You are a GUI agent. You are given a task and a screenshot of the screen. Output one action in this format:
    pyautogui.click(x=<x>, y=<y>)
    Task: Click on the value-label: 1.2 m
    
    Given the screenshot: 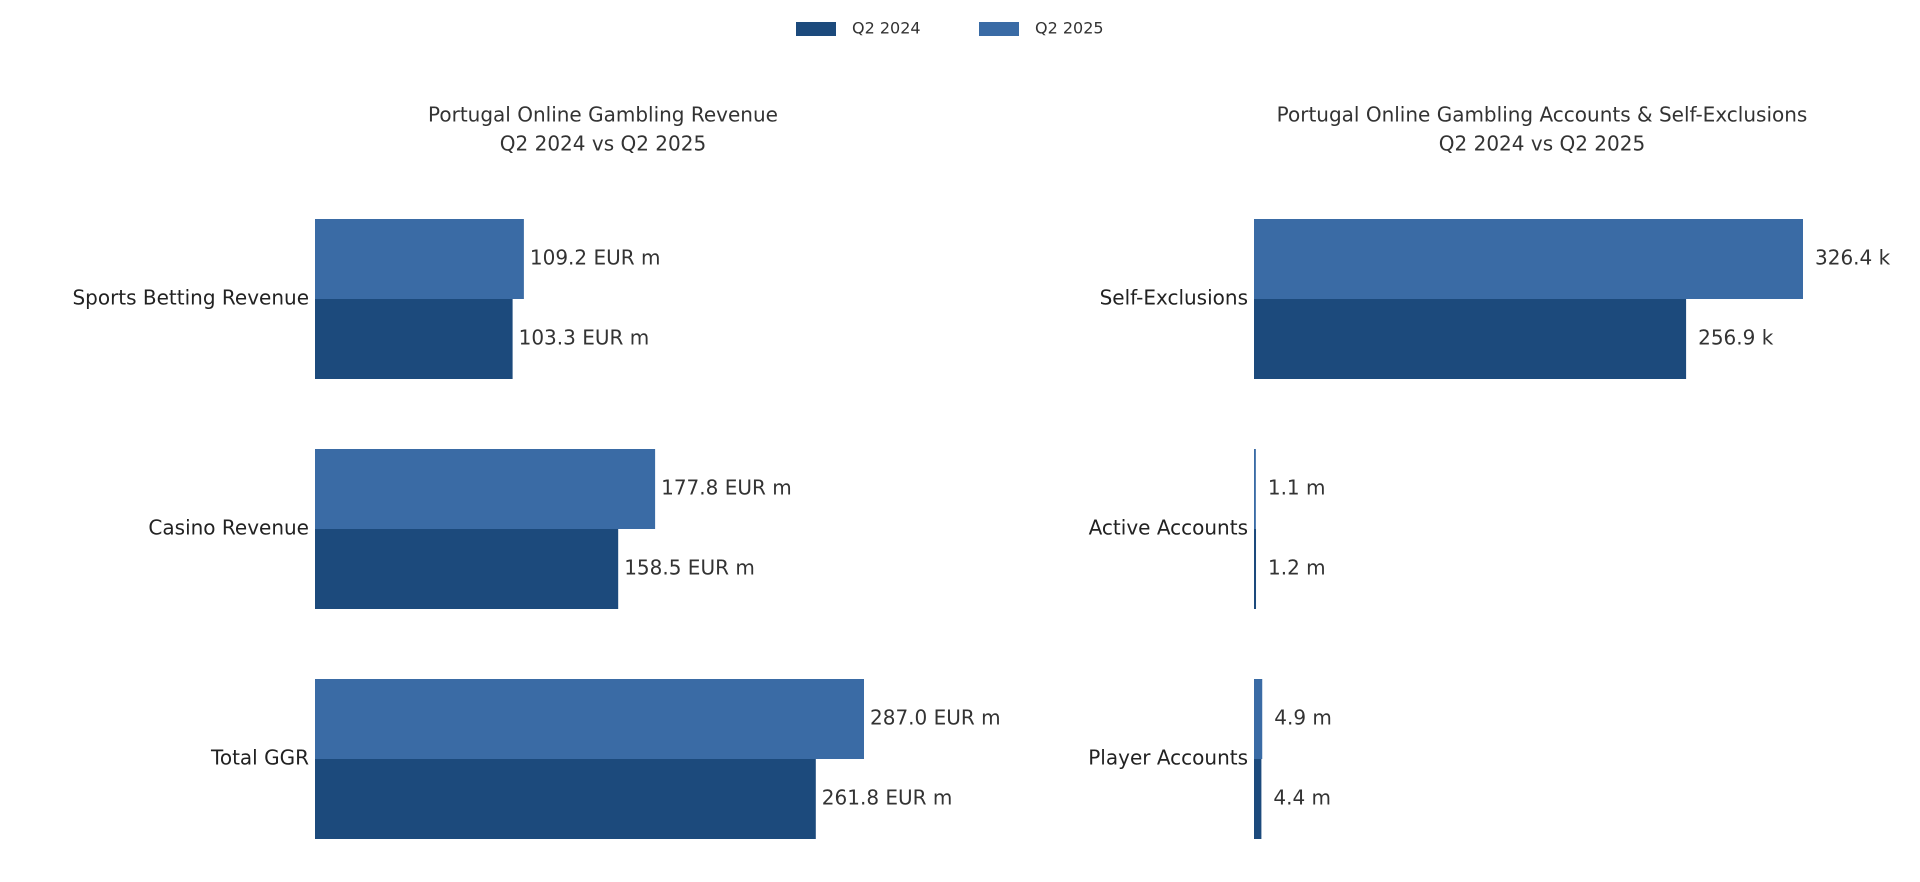 What is the action you would take?
    pyautogui.click(x=1297, y=568)
    